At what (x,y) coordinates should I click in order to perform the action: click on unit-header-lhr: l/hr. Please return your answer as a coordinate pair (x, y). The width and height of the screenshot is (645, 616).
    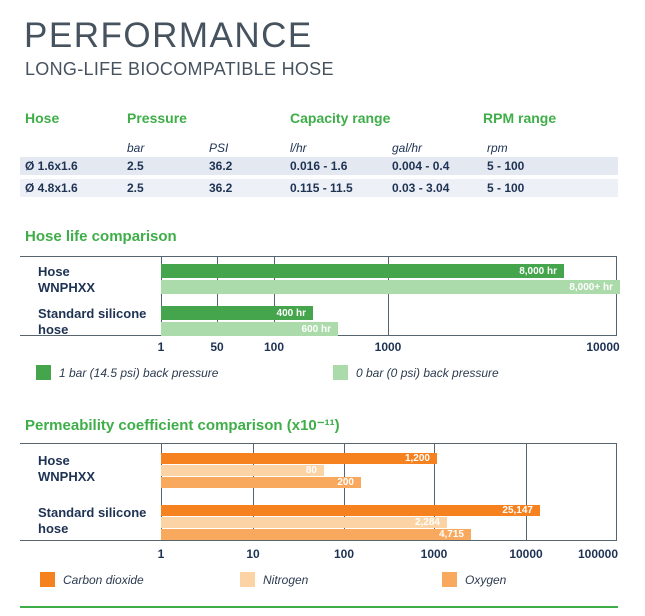
    Looking at the image, I should click on (298, 148).